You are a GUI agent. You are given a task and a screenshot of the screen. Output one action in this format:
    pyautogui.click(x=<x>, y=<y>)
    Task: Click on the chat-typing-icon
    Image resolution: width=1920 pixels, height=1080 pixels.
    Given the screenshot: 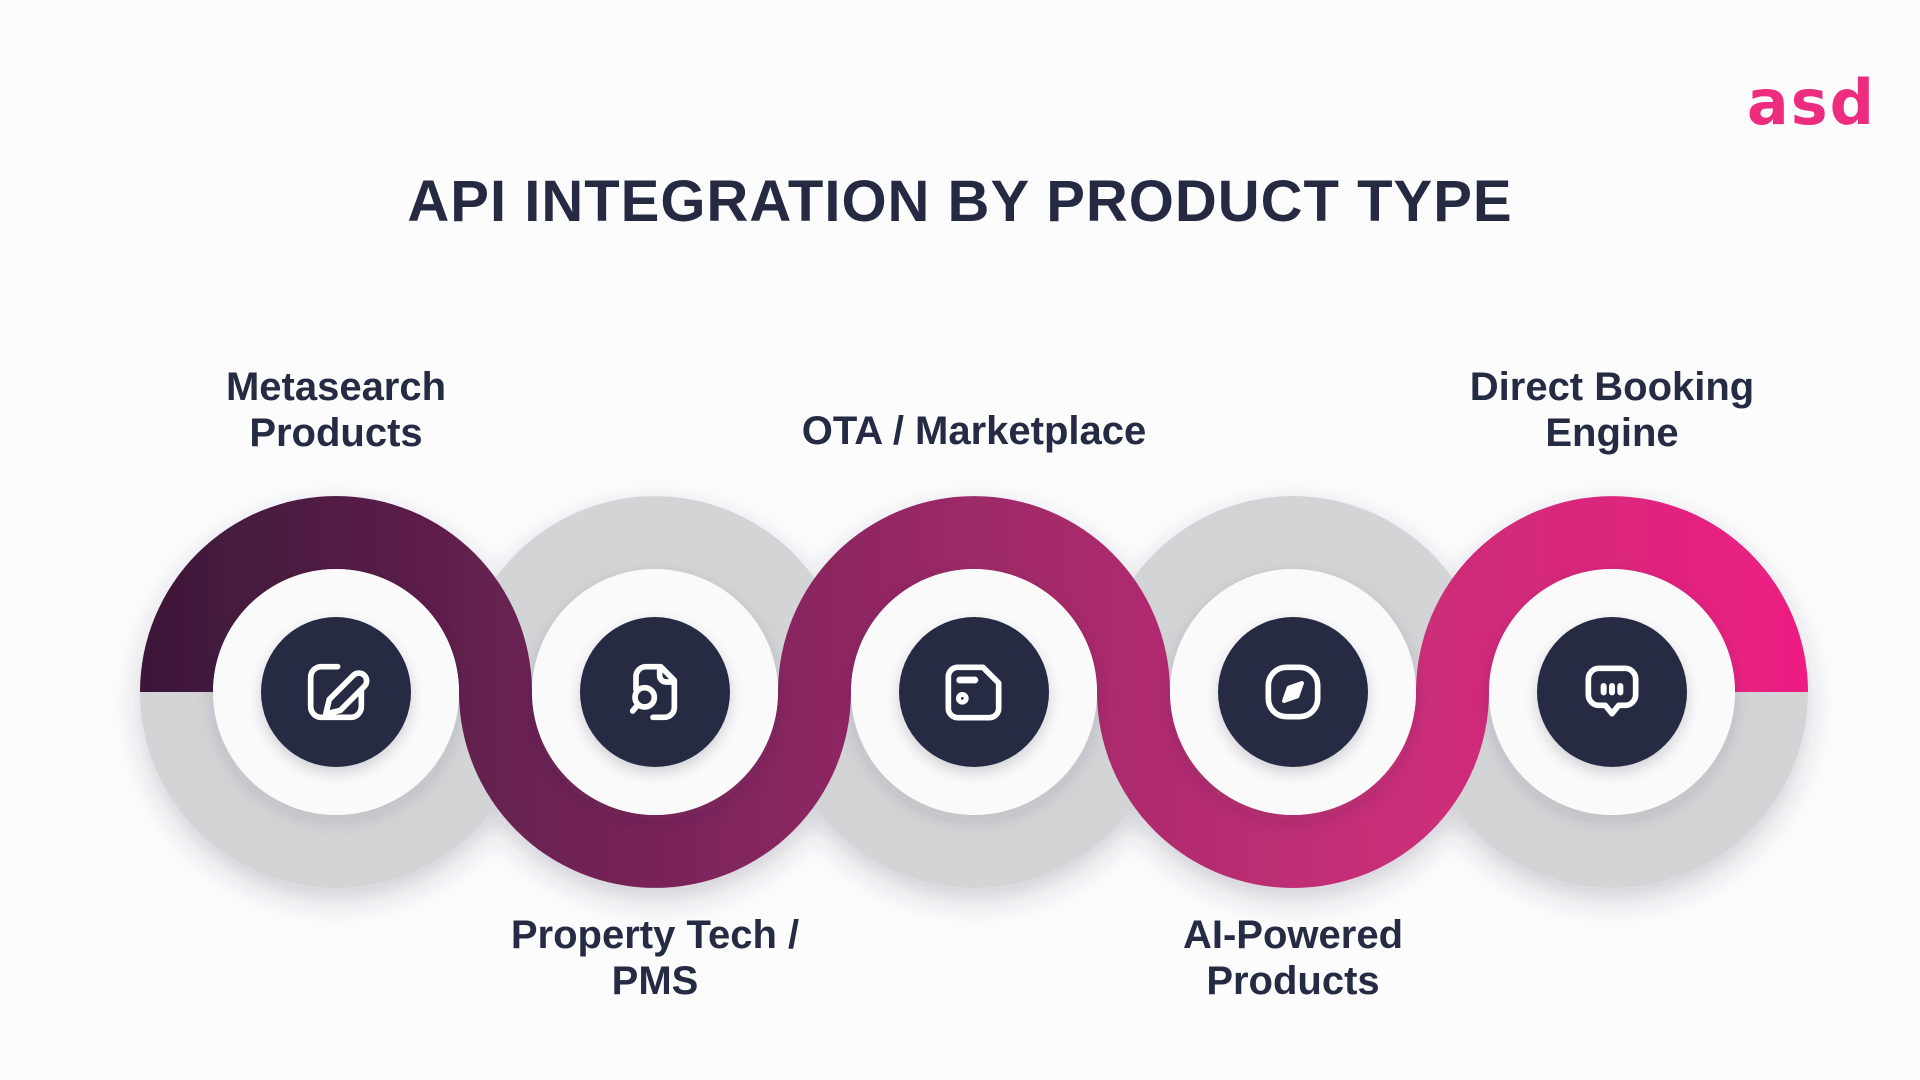 What is the action you would take?
    pyautogui.click(x=1612, y=691)
    